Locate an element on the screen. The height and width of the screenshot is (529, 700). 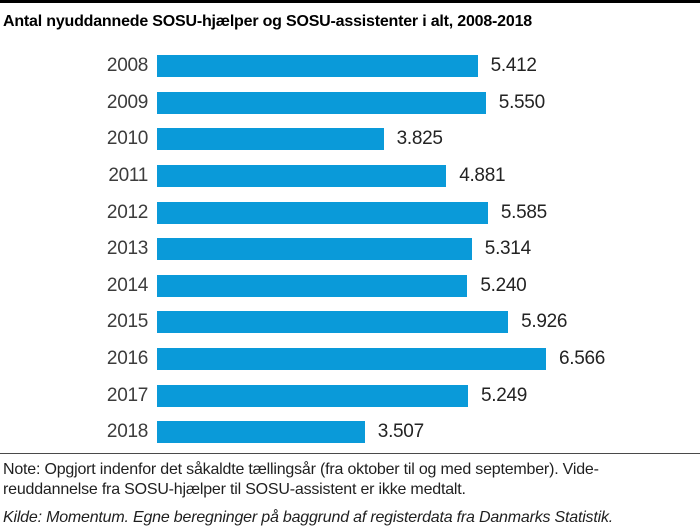
year-label: 2018 is located at coordinates (127, 432).